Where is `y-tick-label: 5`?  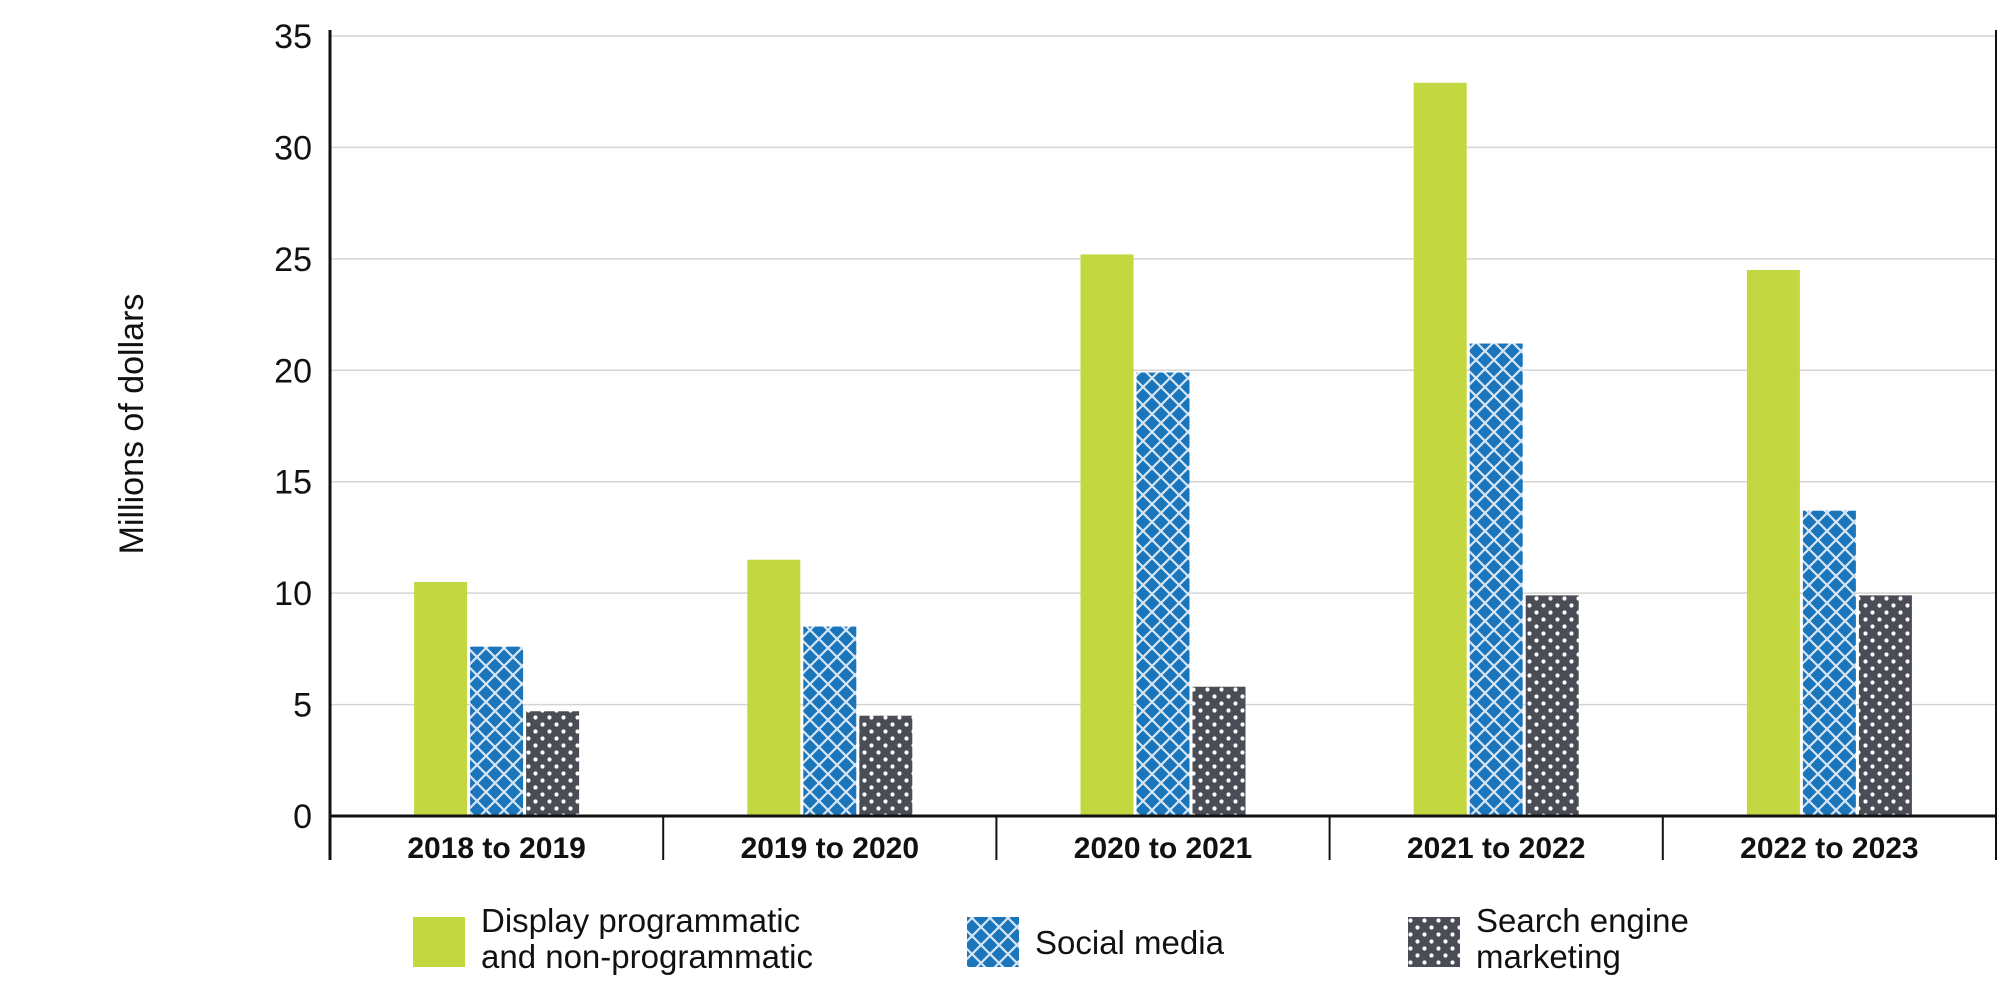 y-tick-label: 5 is located at coordinates (302, 706).